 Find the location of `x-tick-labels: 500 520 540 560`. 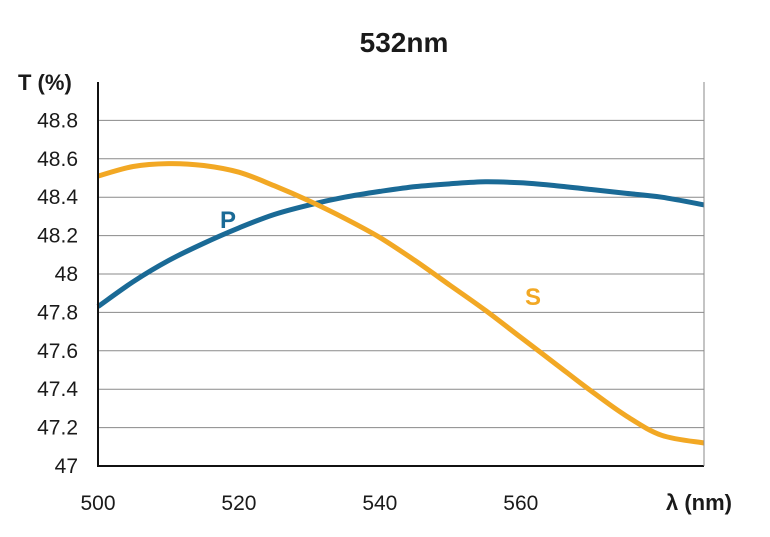

x-tick-labels: 500 520 540 560 is located at coordinates (309, 503).